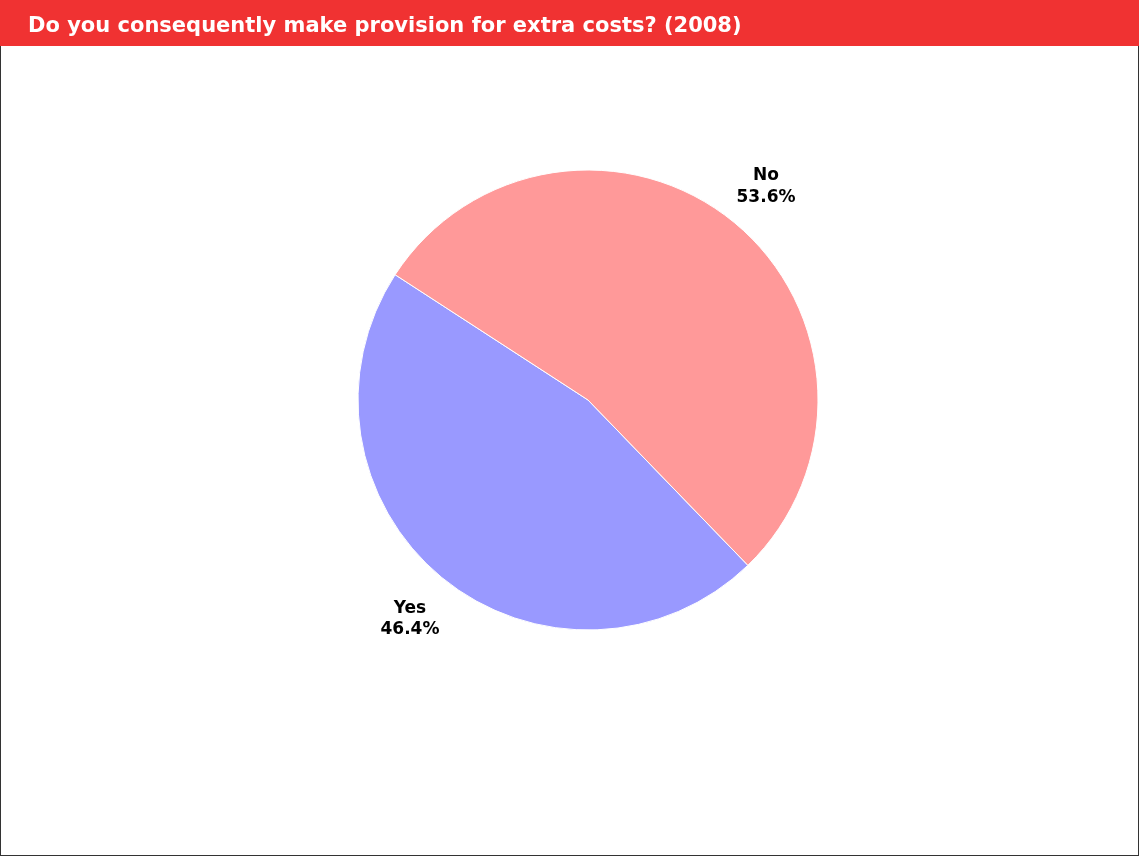 This screenshot has width=1139, height=856. Describe the element at coordinates (766, 174) in the screenshot. I see `slice-label: No` at that location.